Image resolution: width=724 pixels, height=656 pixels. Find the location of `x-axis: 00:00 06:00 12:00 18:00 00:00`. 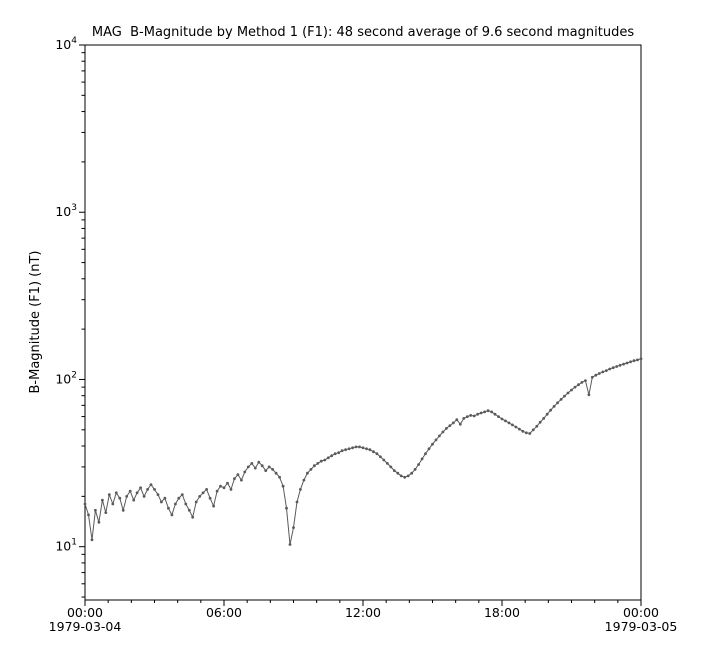

x-axis: 00:00 06:00 12:00 18:00 00:00 is located at coordinates (363, 610).